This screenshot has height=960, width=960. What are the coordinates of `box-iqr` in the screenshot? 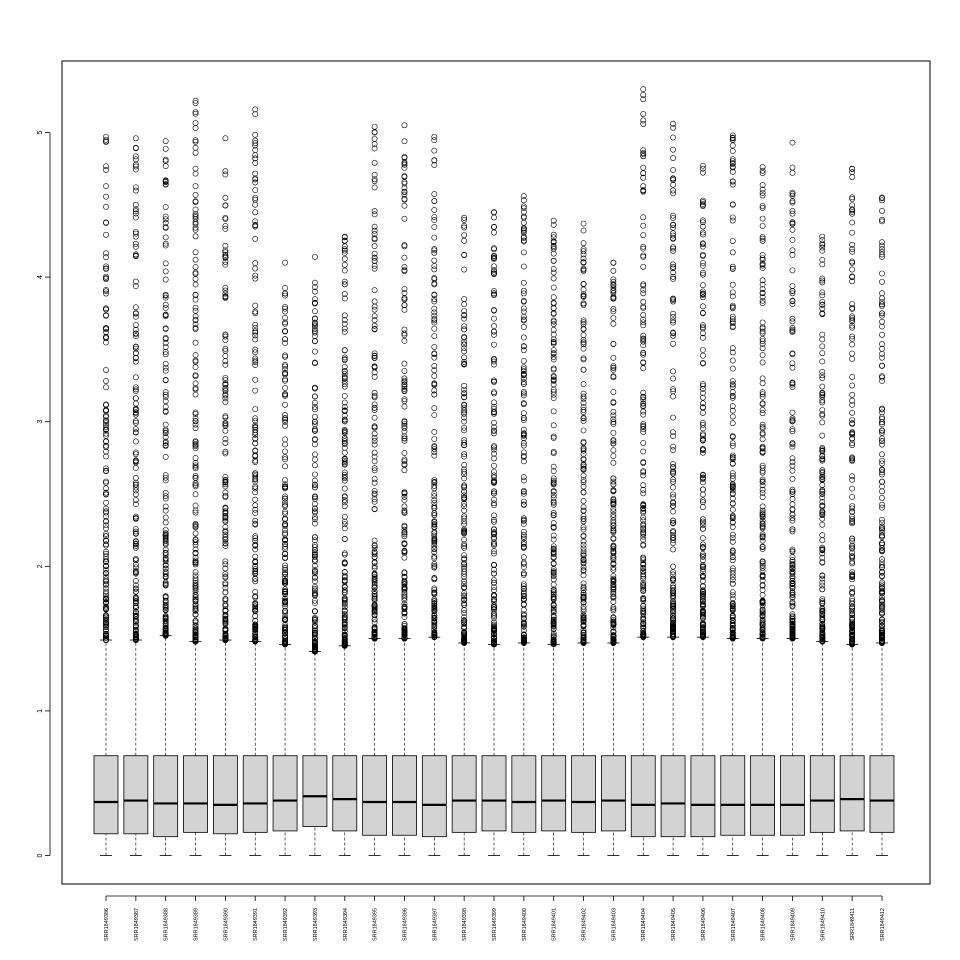 It's located at (524, 794).